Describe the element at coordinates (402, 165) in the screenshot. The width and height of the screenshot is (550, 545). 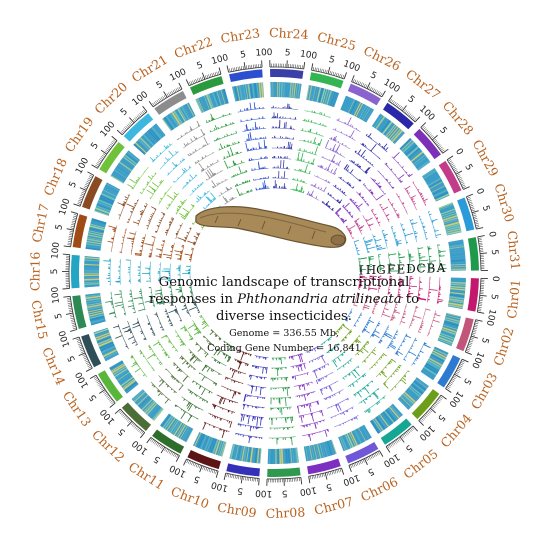
I see `track-a-chr28` at that location.